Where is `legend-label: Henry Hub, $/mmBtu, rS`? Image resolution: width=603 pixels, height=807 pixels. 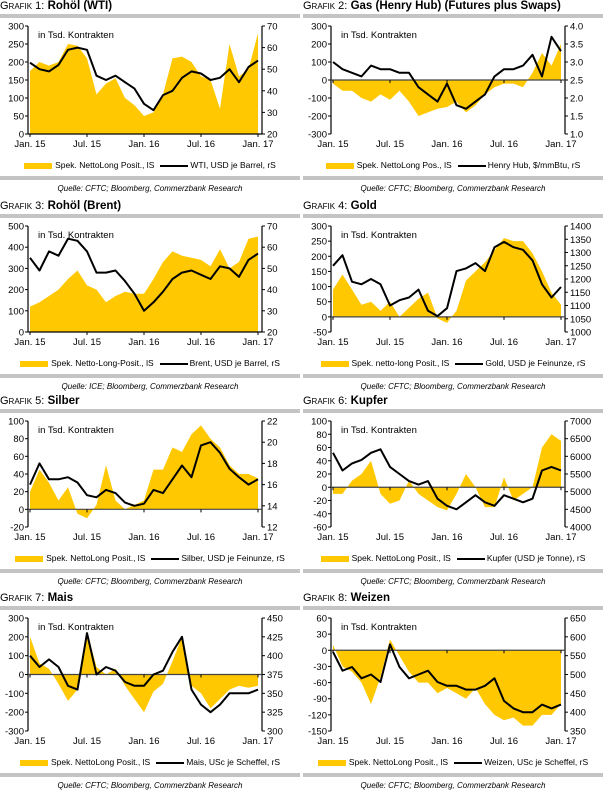
legend-label: Henry Hub, $/mmBtu, rS is located at coordinates (534, 165).